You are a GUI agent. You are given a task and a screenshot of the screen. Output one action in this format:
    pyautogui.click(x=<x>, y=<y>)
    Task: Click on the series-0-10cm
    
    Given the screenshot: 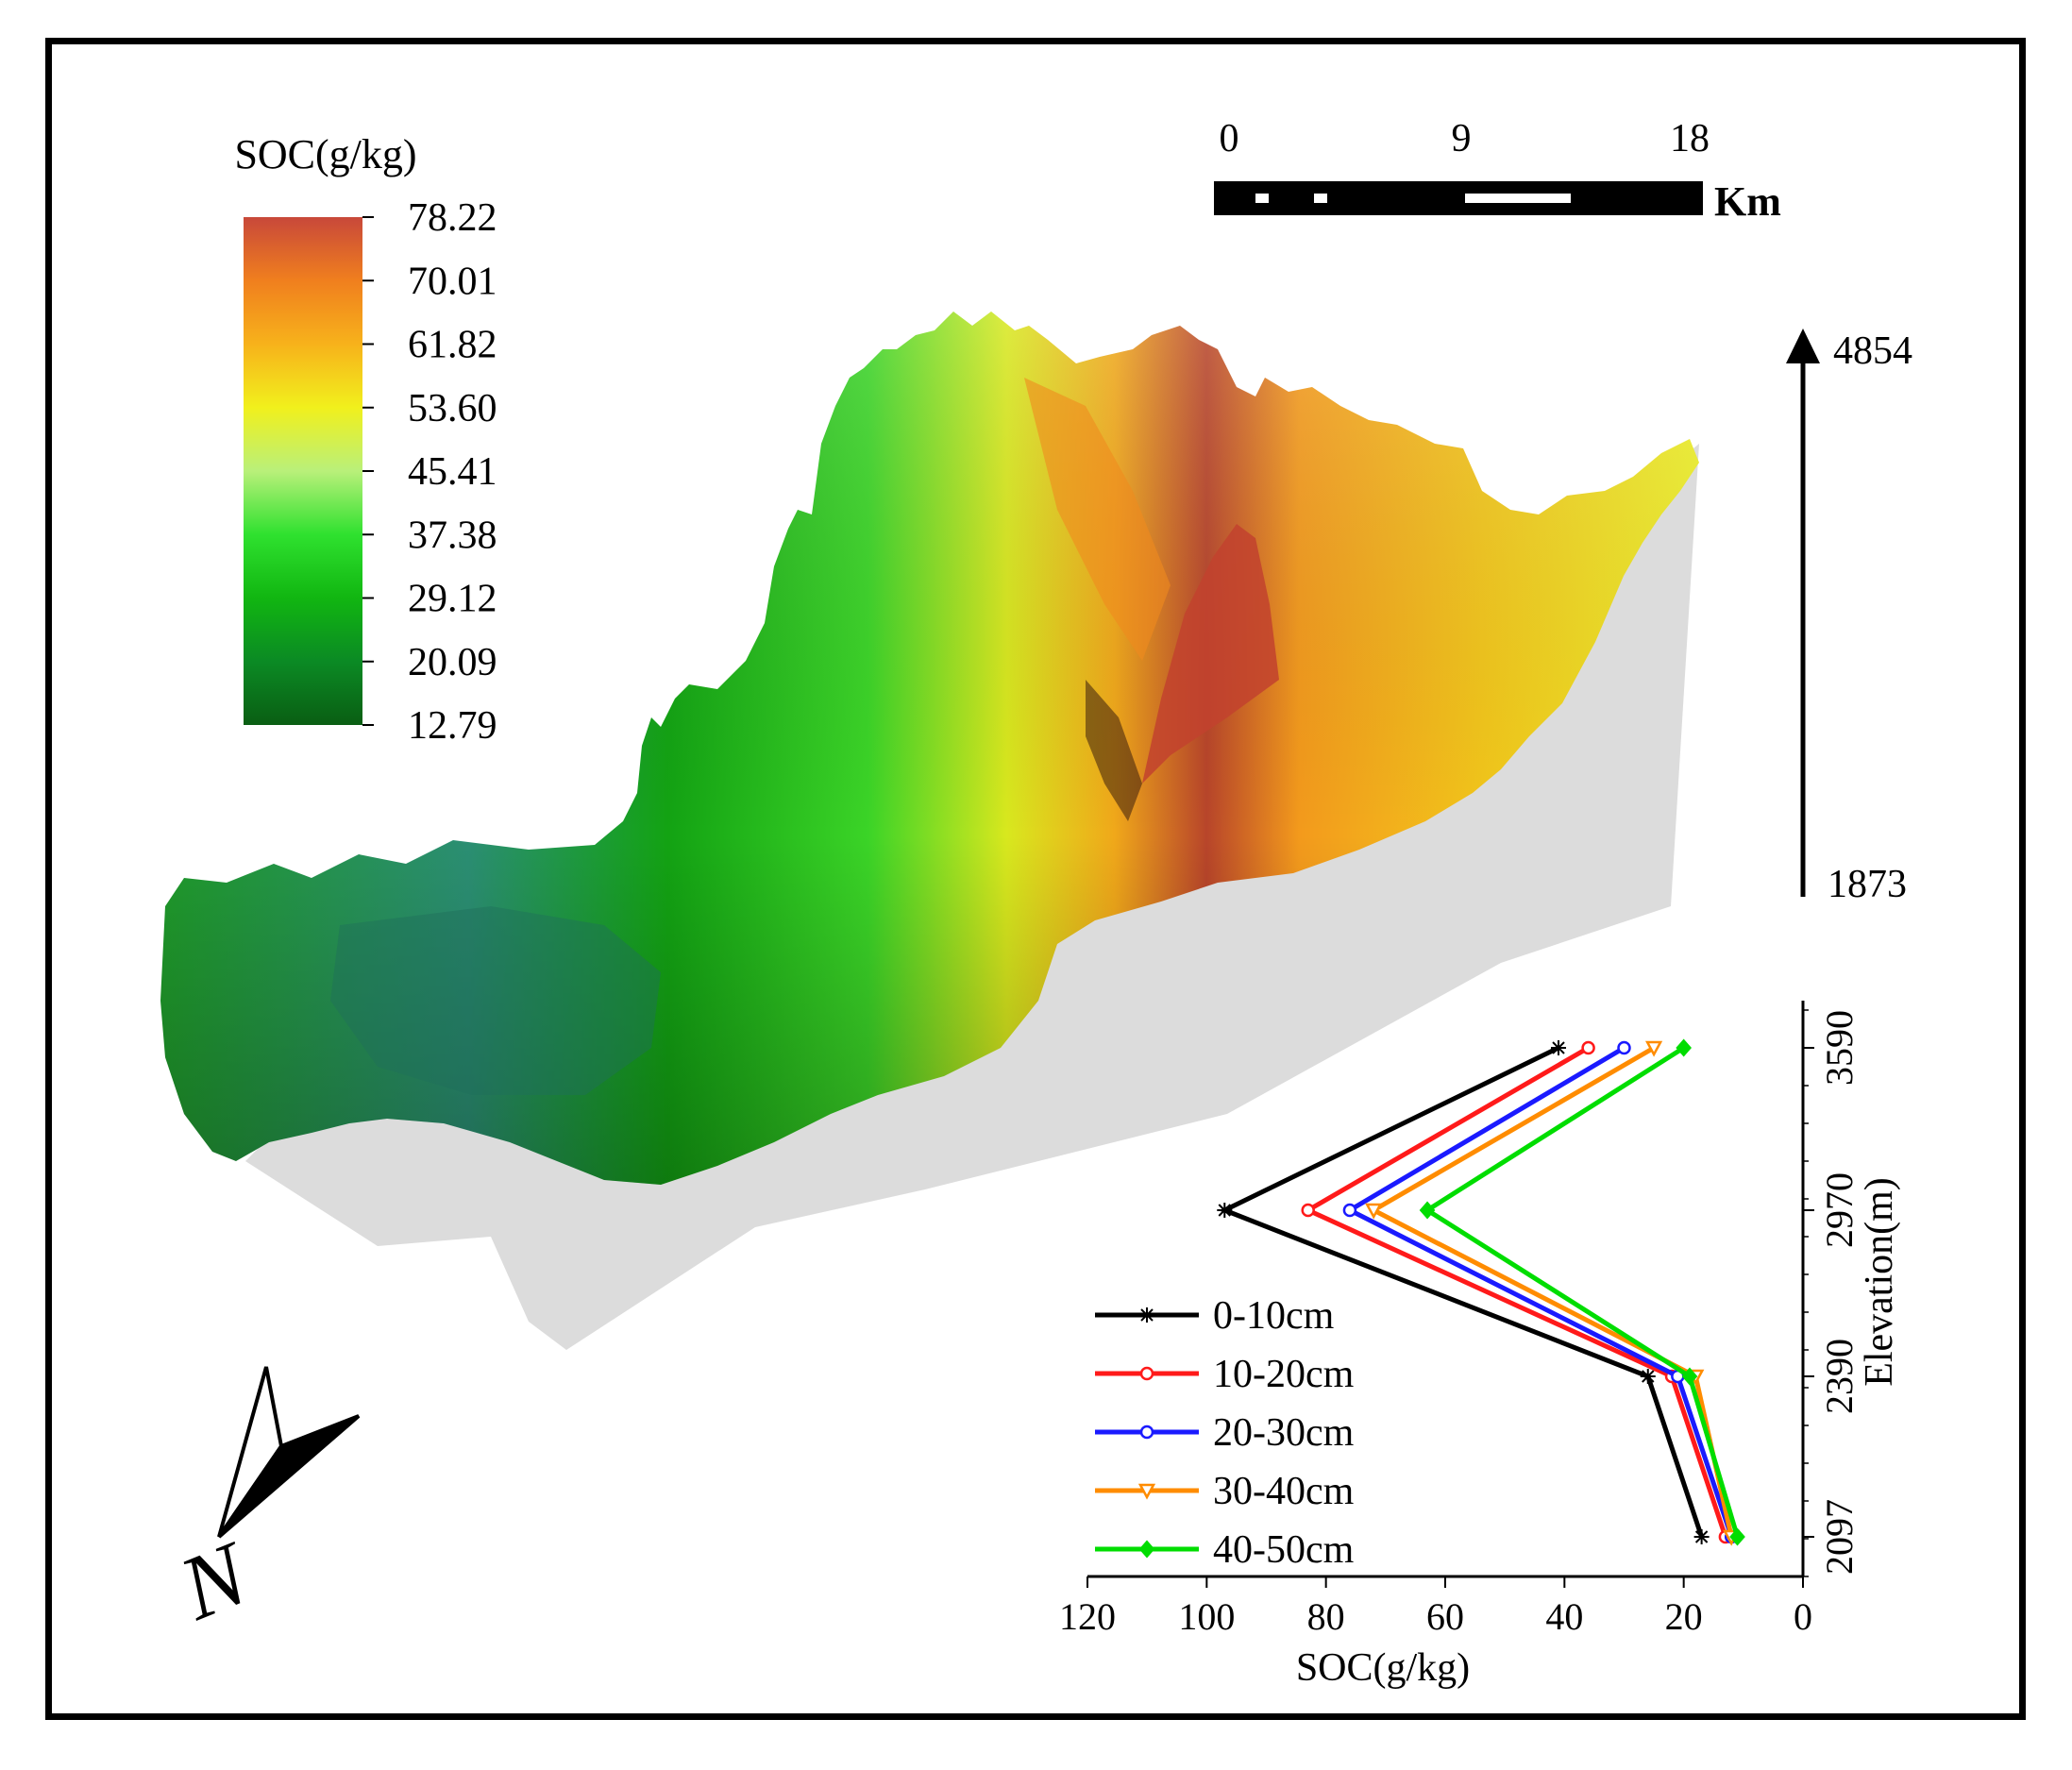 What is the action you would take?
    pyautogui.click(x=1463, y=1292)
    